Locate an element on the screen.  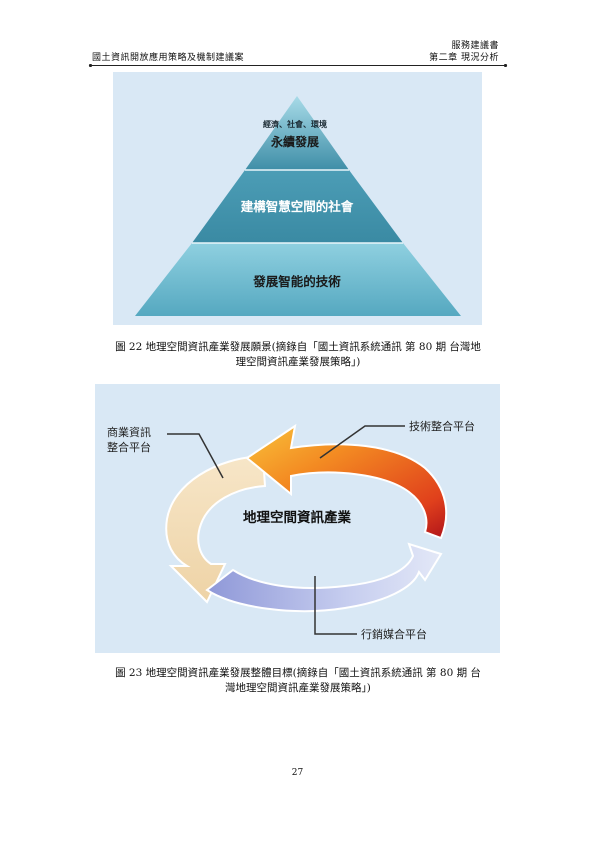
pyramid-middle-label: 建構智慧空間的社會 is located at coordinates (297, 206).